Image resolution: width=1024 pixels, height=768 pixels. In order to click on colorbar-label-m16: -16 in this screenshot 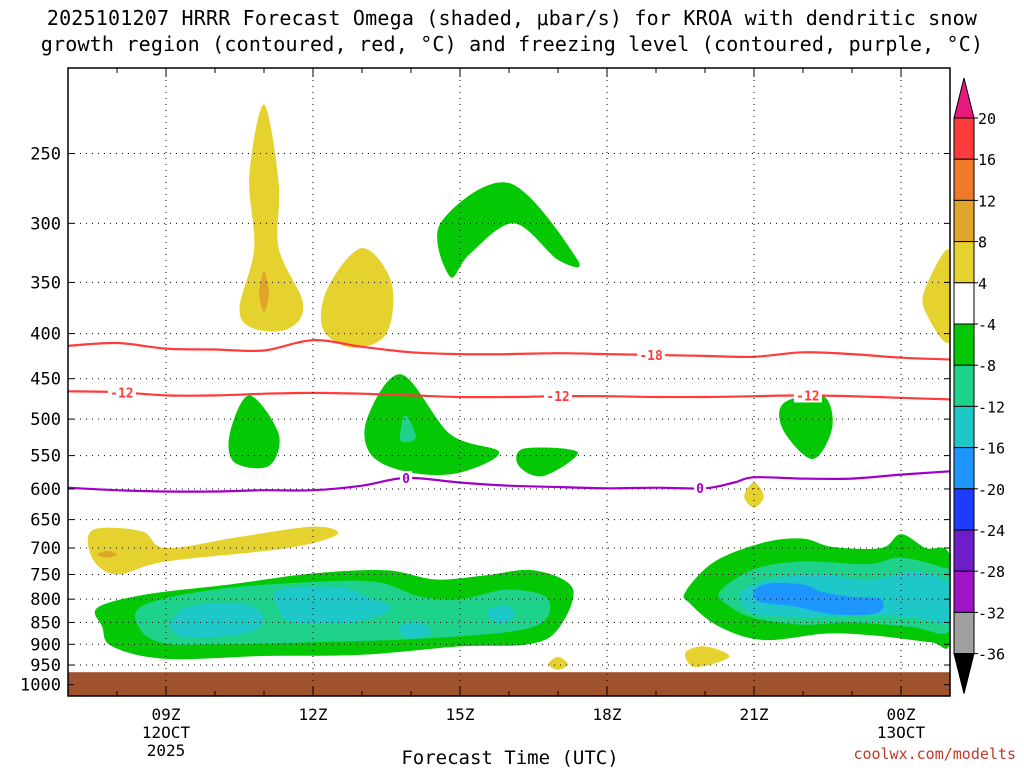, I will do `click(991, 449)`.